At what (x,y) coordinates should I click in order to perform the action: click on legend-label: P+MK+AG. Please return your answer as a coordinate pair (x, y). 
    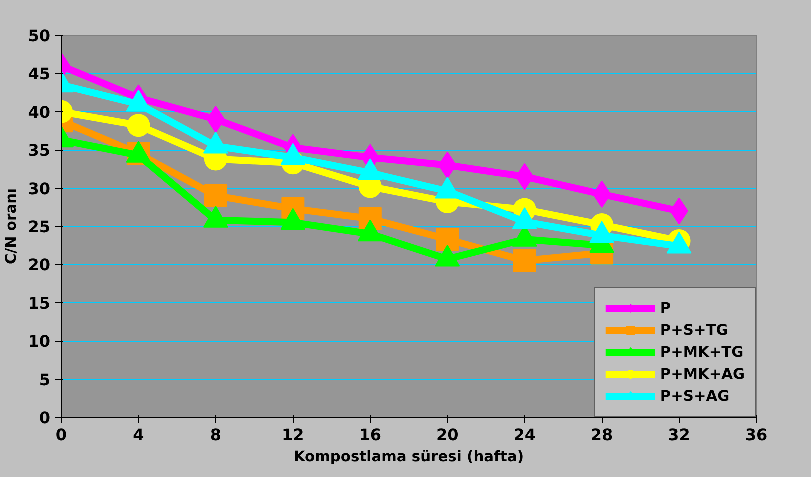
    Looking at the image, I should click on (702, 374).